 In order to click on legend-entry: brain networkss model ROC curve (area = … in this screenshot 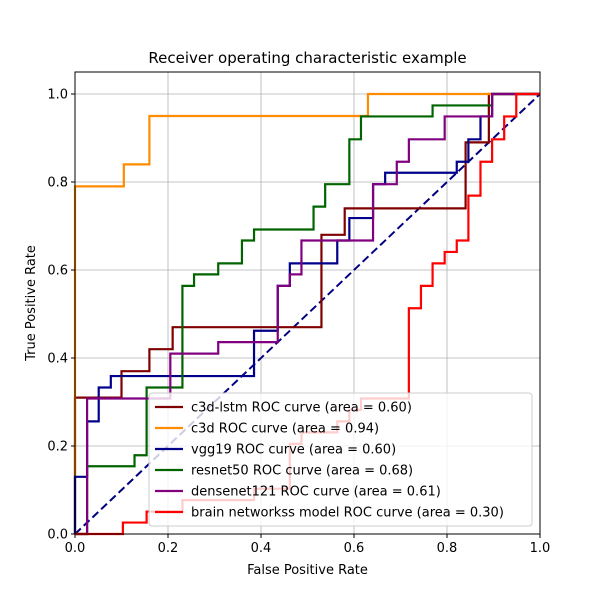, I will do `click(347, 513)`.